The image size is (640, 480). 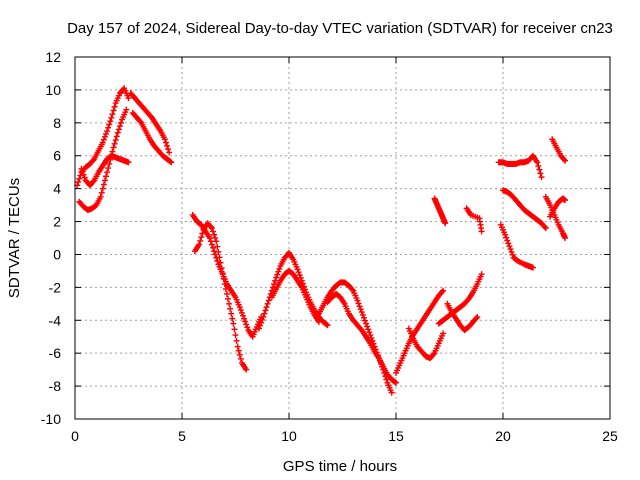 I want to click on x-tick-label: 0, so click(x=75, y=436).